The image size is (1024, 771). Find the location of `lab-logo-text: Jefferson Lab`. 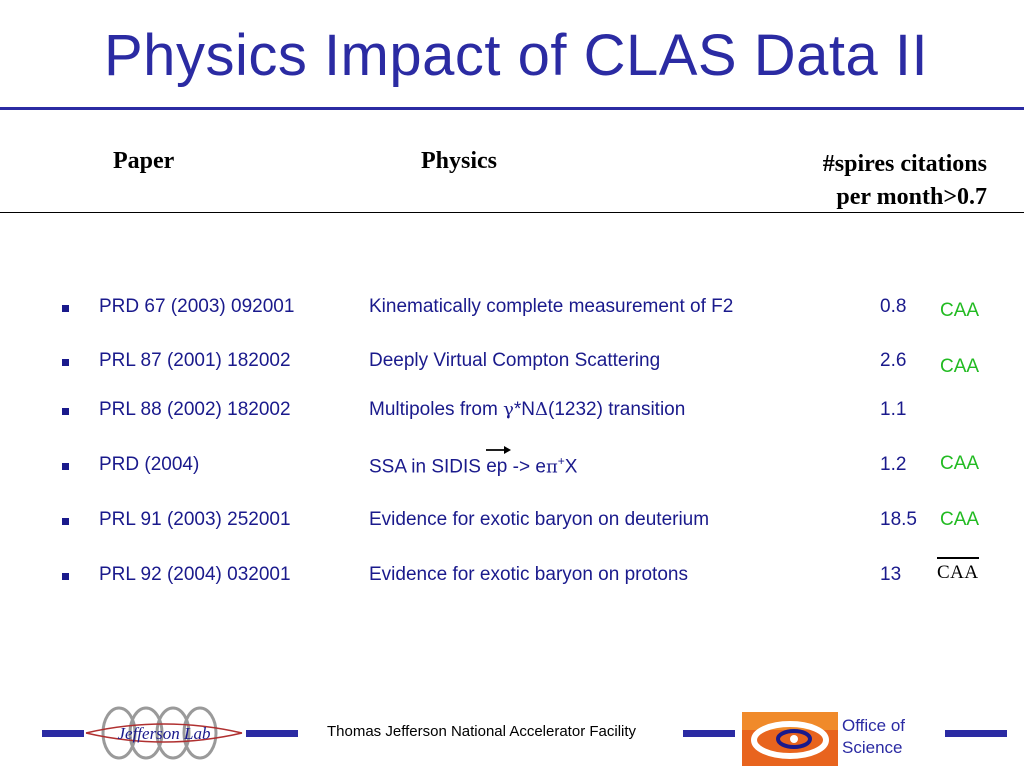

lab-logo-text: Jefferson Lab is located at coordinates (163, 733).